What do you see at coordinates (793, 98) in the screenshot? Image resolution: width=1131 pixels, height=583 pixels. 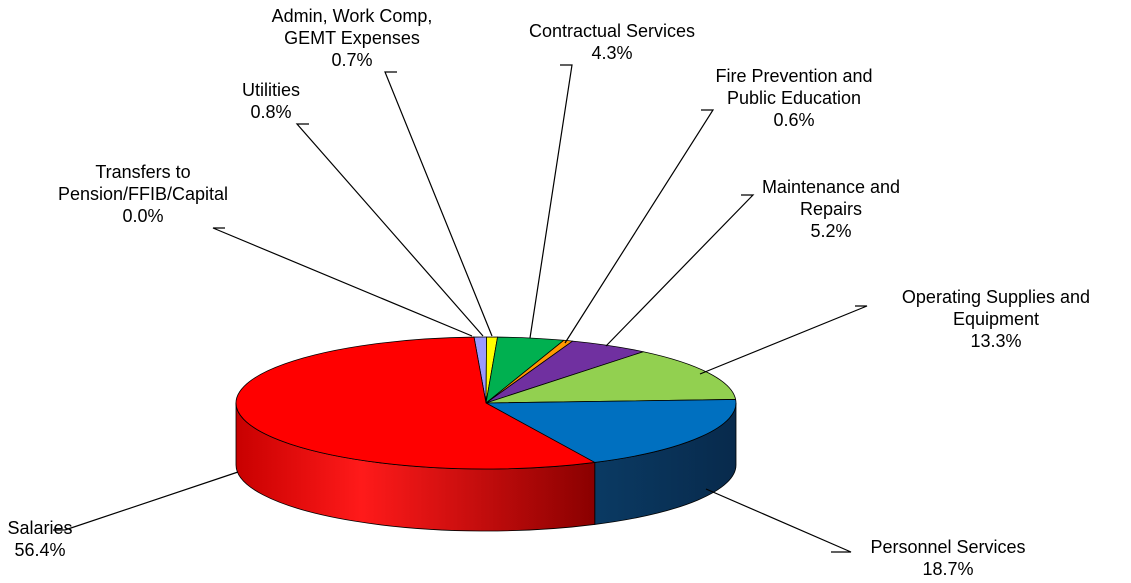 I see `slice-label: Fire Prevention and Public Education 0.6%` at bounding box center [793, 98].